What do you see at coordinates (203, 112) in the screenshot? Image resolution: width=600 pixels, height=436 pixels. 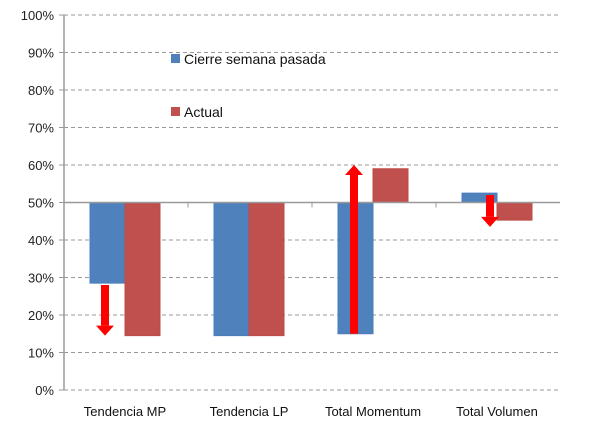 I see `legend-label: Actual` at bounding box center [203, 112].